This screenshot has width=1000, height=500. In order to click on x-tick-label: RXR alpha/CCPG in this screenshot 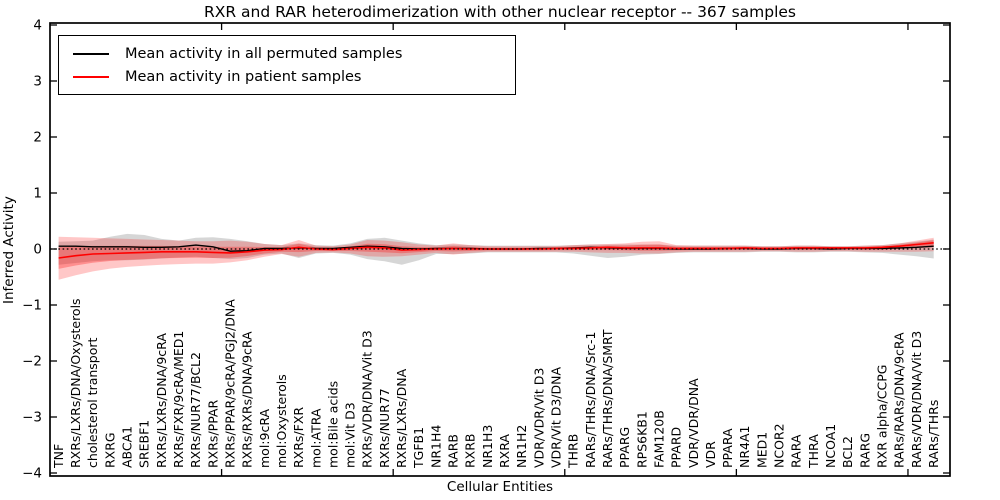, I will do `click(882, 416)`.